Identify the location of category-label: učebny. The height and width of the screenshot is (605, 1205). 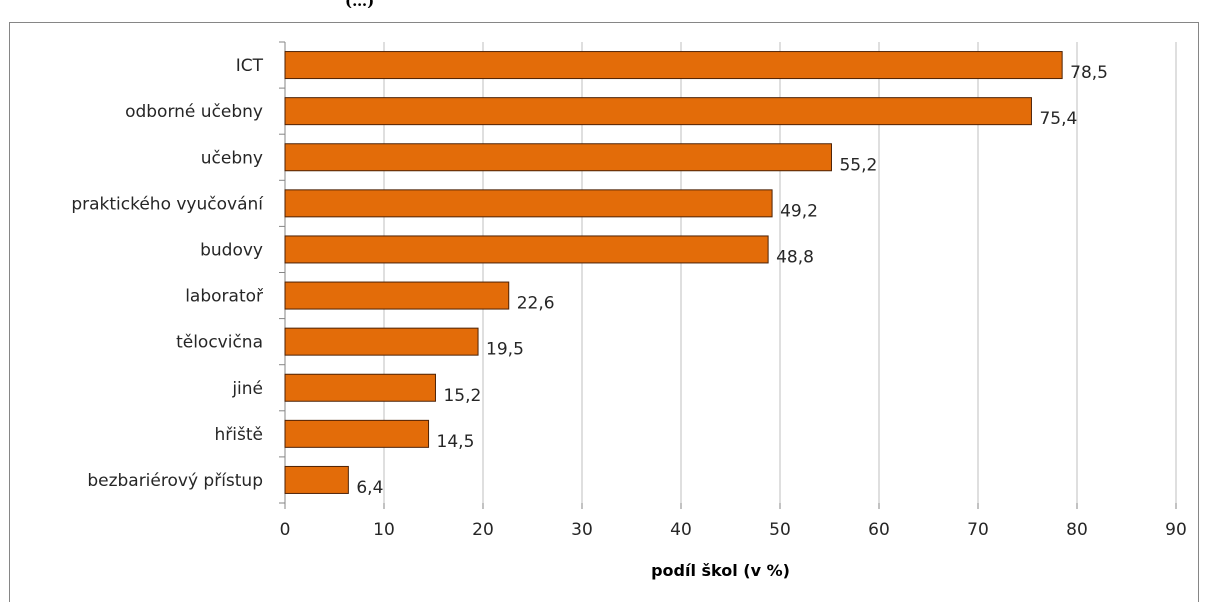
(232, 158).